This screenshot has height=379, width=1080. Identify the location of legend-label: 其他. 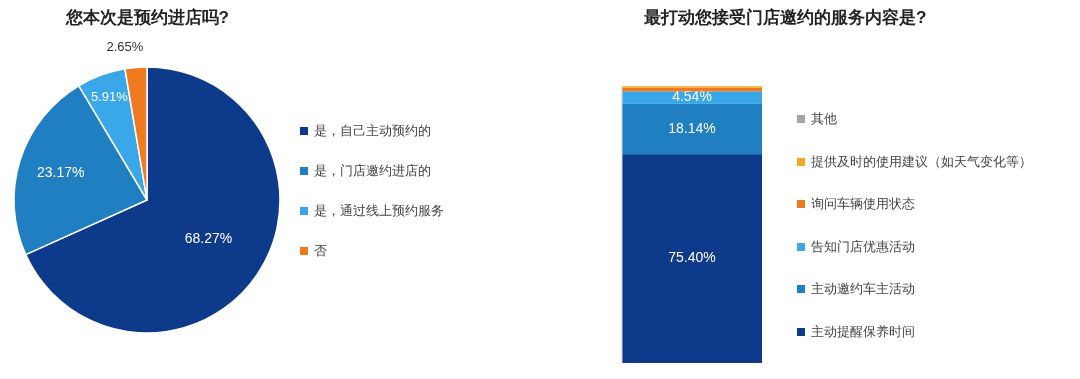
(824, 118).